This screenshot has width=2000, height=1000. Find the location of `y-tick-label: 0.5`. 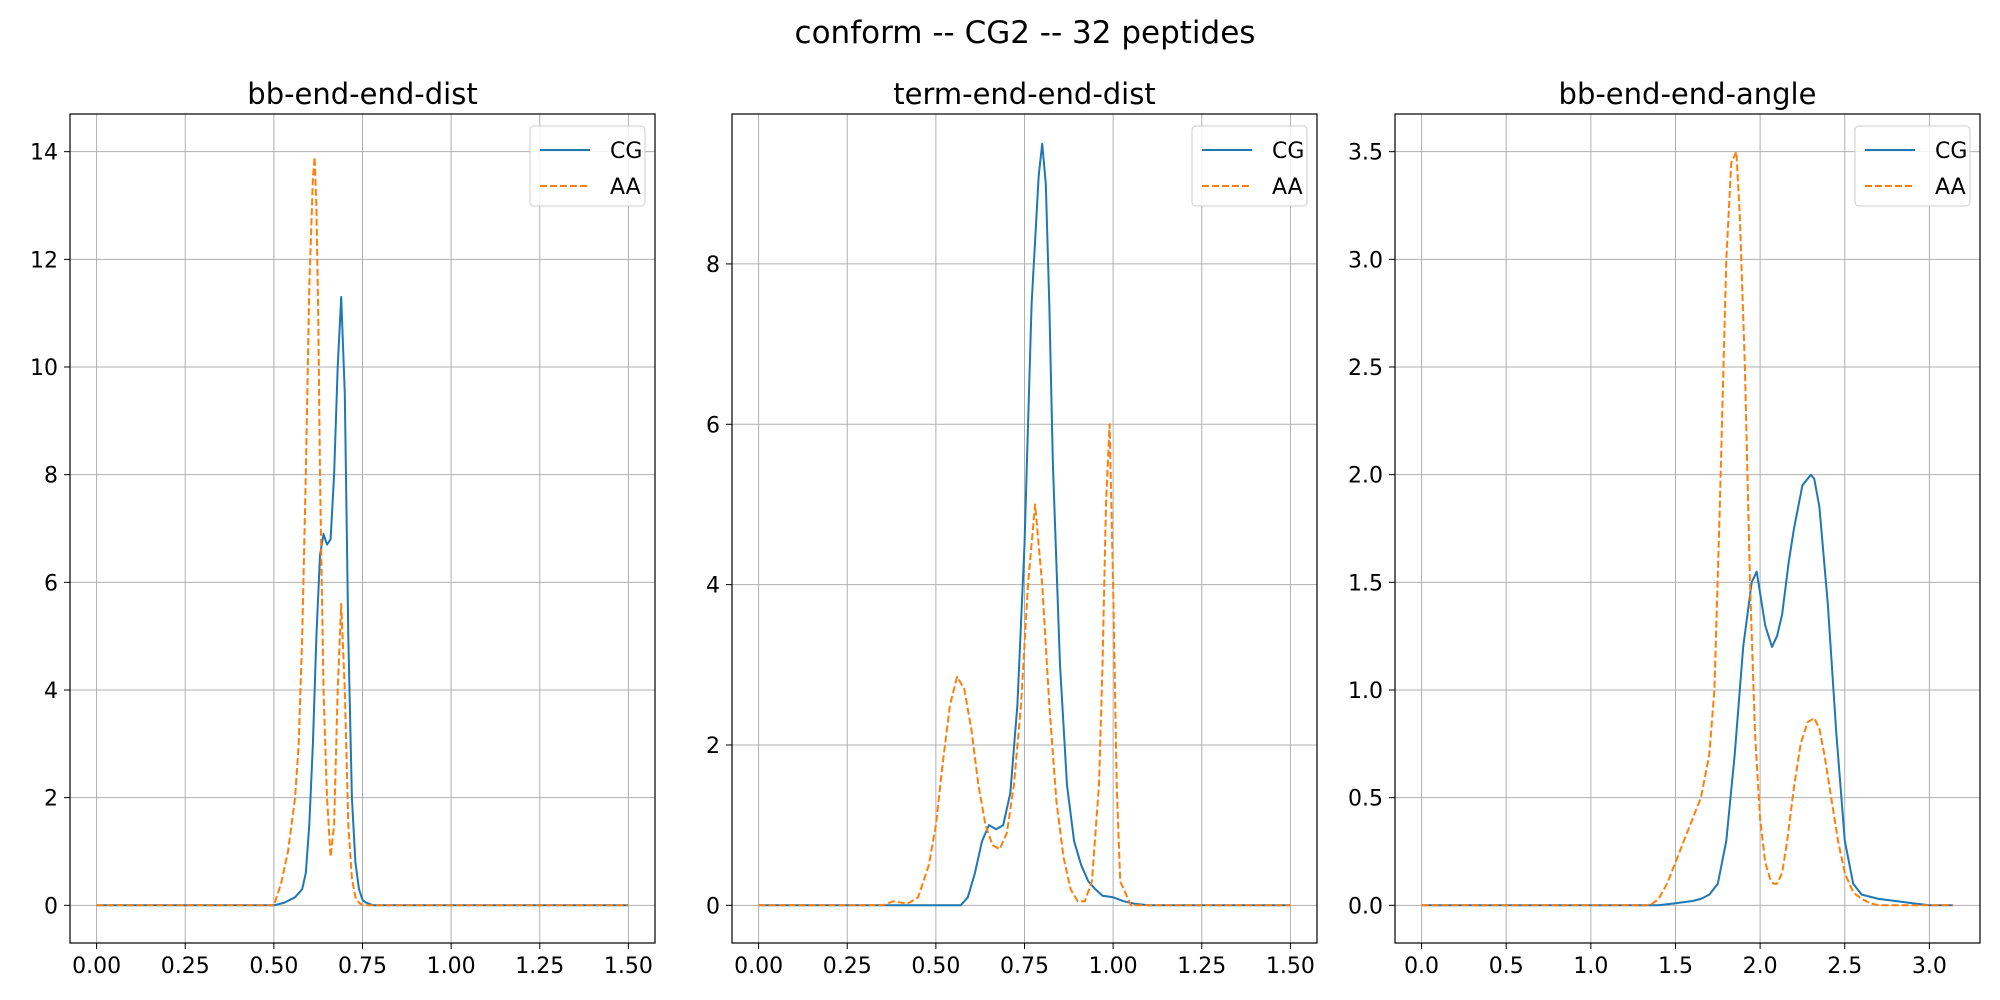

y-tick-label: 0.5 is located at coordinates (1365, 799).